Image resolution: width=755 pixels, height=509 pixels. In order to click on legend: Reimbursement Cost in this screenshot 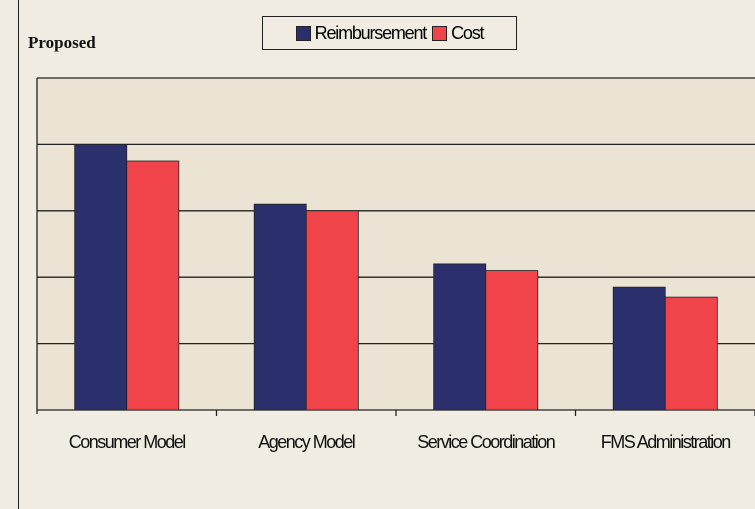, I will do `click(389, 33)`.